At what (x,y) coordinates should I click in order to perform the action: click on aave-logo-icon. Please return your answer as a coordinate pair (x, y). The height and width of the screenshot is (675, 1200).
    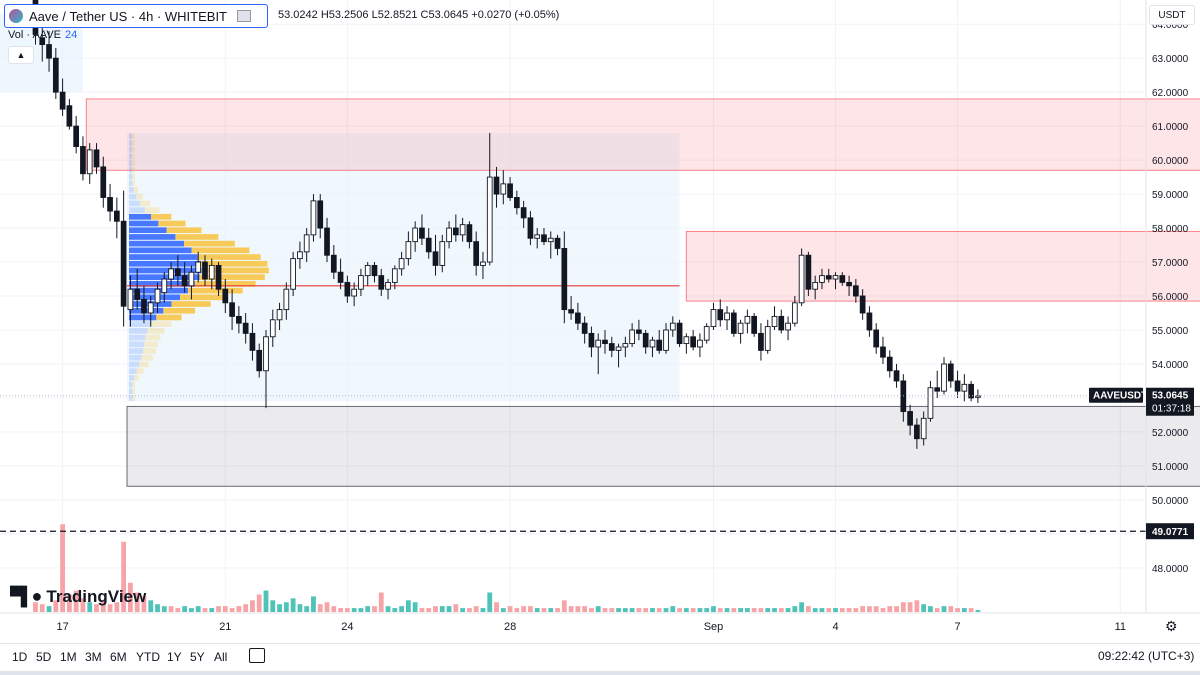
    Looking at the image, I should click on (16, 16).